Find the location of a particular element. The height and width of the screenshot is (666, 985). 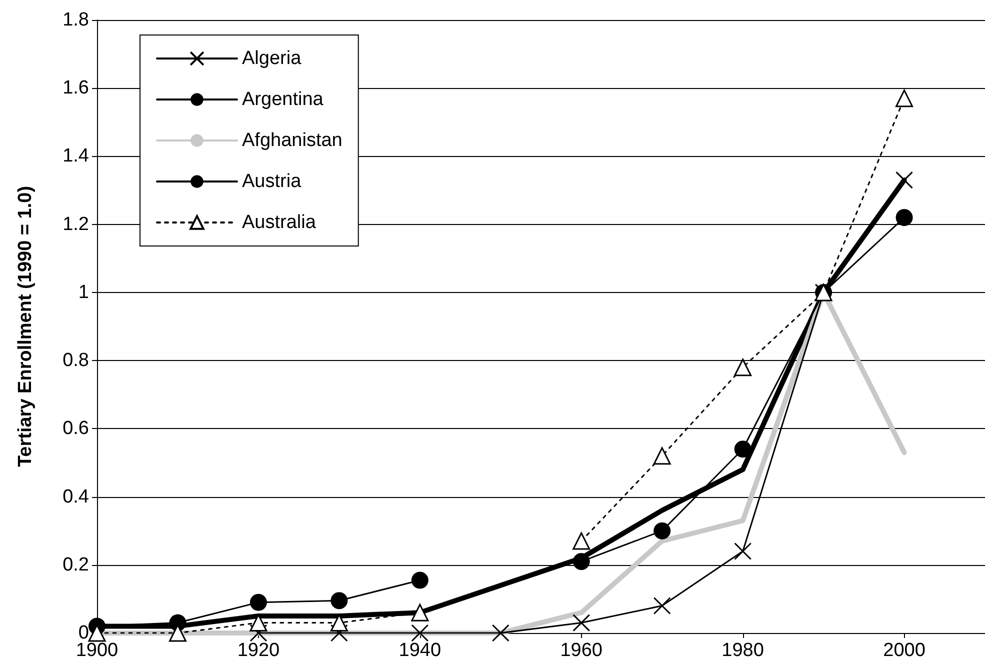

y-tick-label: 1.8 is located at coordinates (75, 20).